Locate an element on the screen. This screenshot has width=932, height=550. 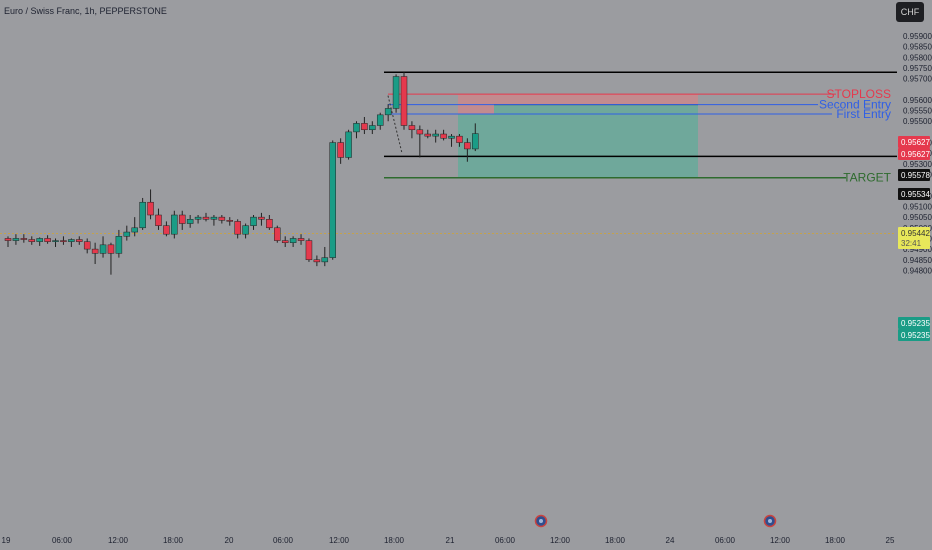
target-price-tag: 0.95235 is located at coordinates (915, 323).